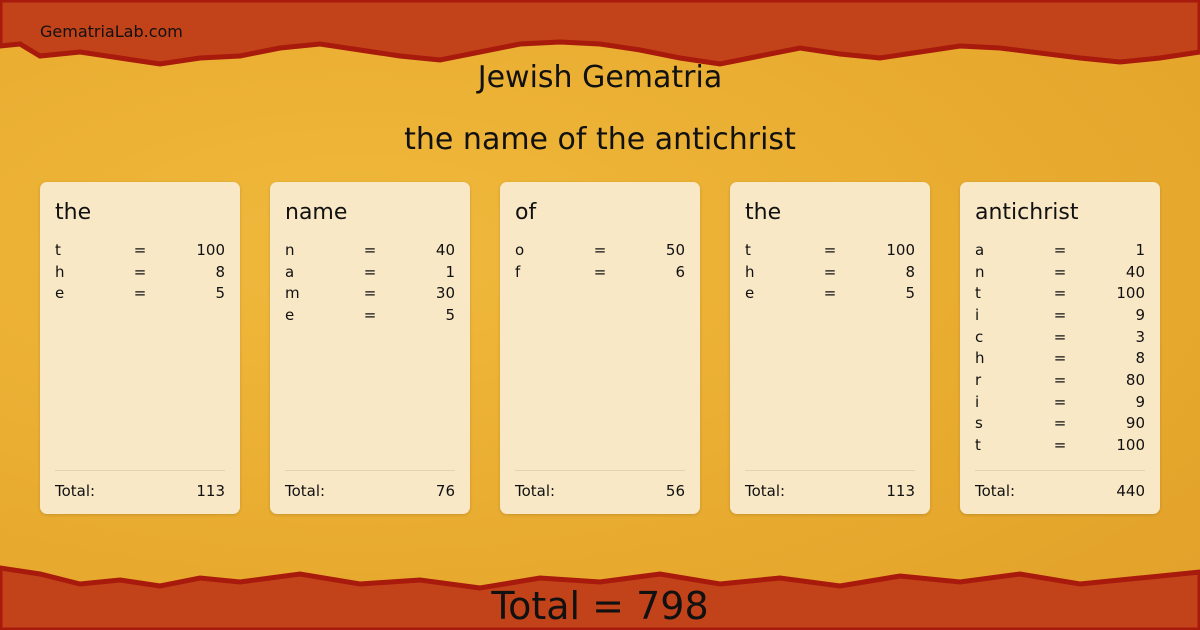 This screenshot has height=630, width=1200. What do you see at coordinates (1060, 485) in the screenshot?
I see `card-total: Total: 440` at bounding box center [1060, 485].